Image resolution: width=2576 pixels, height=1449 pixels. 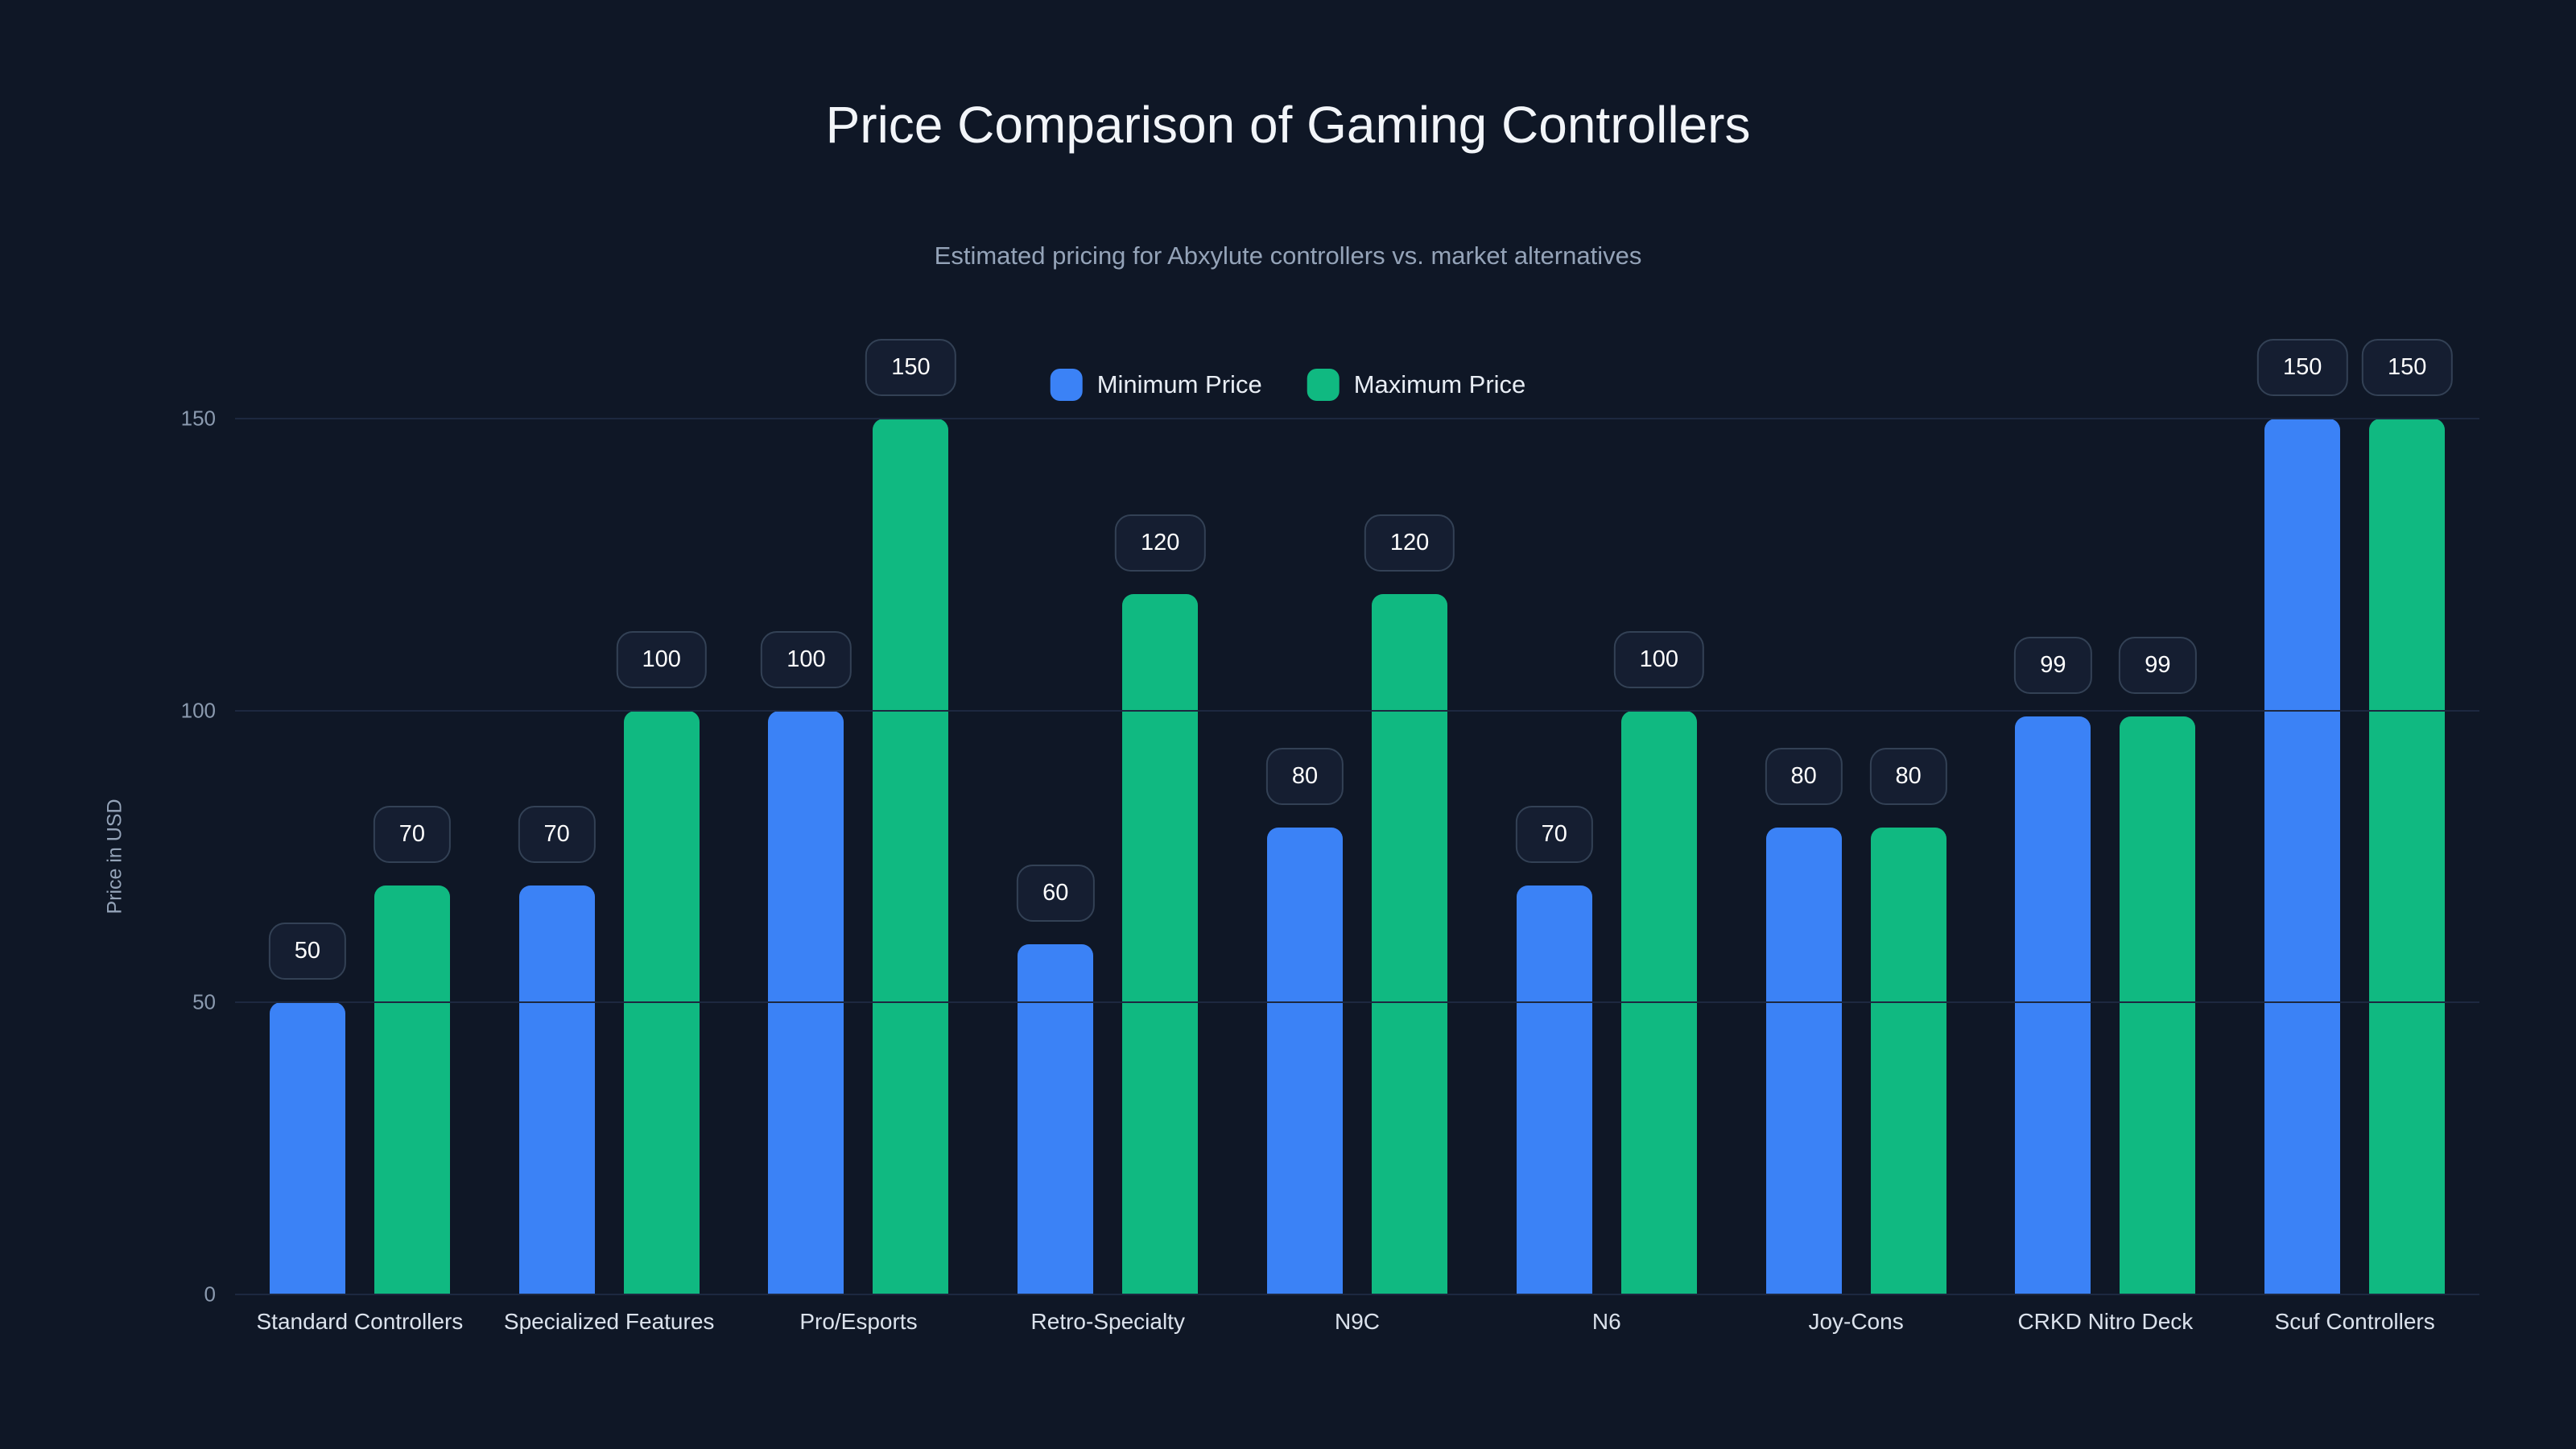 What do you see at coordinates (2354, 816) in the screenshot?
I see `bar-group: 150 150` at bounding box center [2354, 816].